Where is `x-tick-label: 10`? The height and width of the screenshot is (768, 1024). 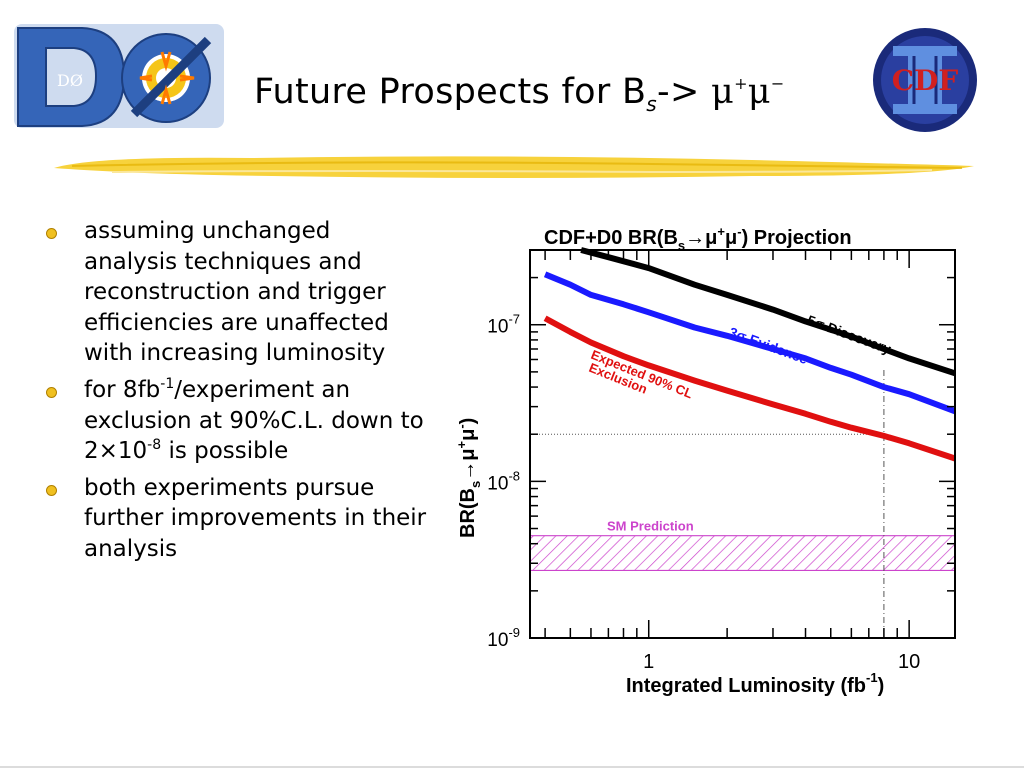 x-tick-label: 10 is located at coordinates (909, 662).